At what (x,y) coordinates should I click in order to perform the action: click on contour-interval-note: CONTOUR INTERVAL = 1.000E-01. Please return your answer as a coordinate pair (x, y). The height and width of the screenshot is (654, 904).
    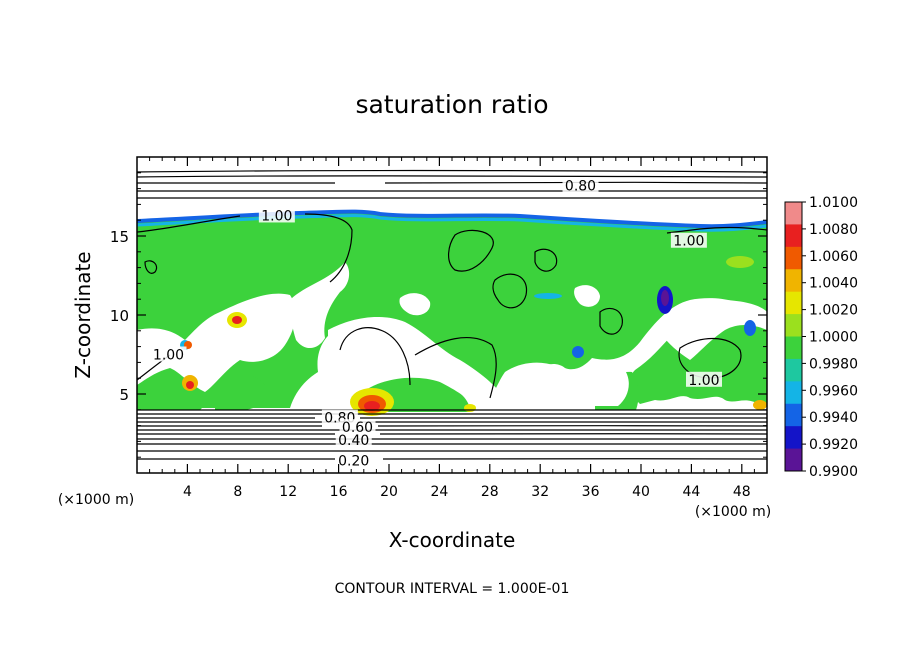
    Looking at the image, I should click on (452, 589).